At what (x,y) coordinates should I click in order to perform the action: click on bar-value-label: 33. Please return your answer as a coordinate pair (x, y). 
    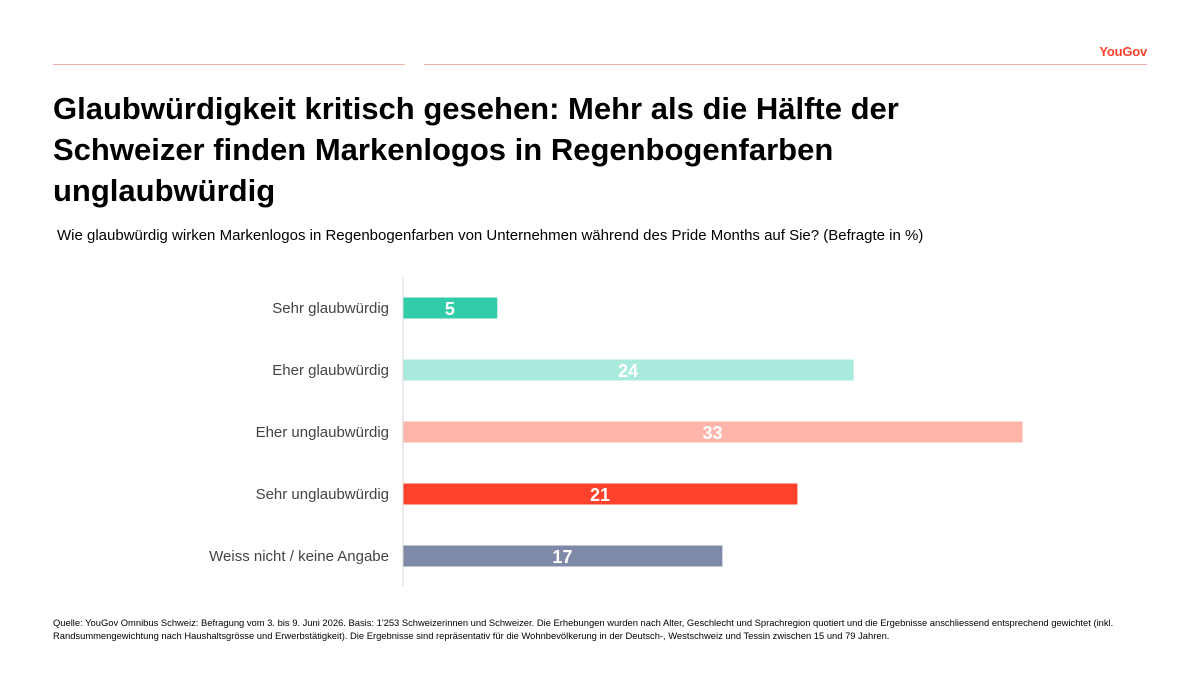
    Looking at the image, I should click on (712, 433).